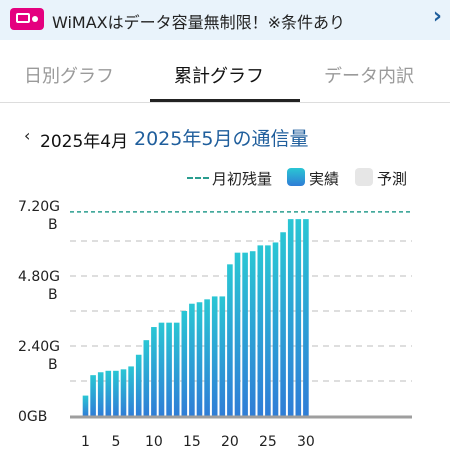 The image size is (450, 450). Describe the element at coordinates (39, 277) in the screenshot. I see `y-tick-label: 4.80G` at that location.